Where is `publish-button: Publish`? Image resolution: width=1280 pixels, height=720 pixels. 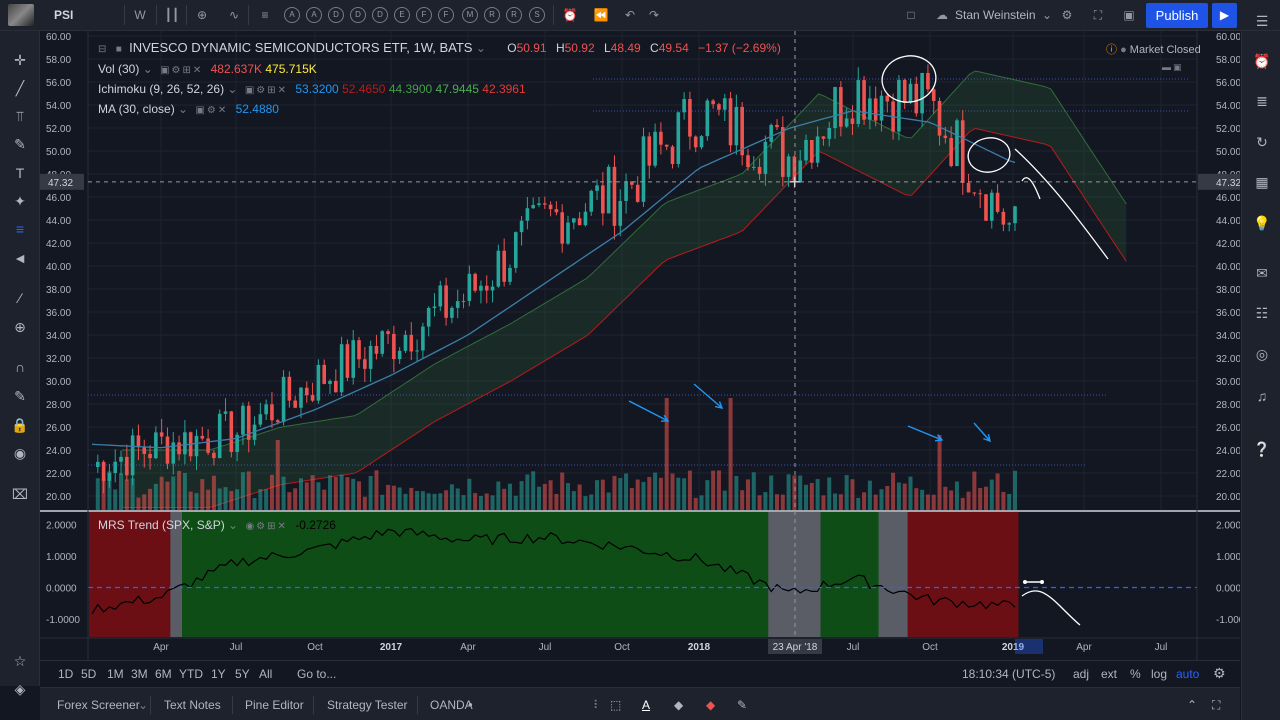 publish-button: Publish is located at coordinates (1177, 15).